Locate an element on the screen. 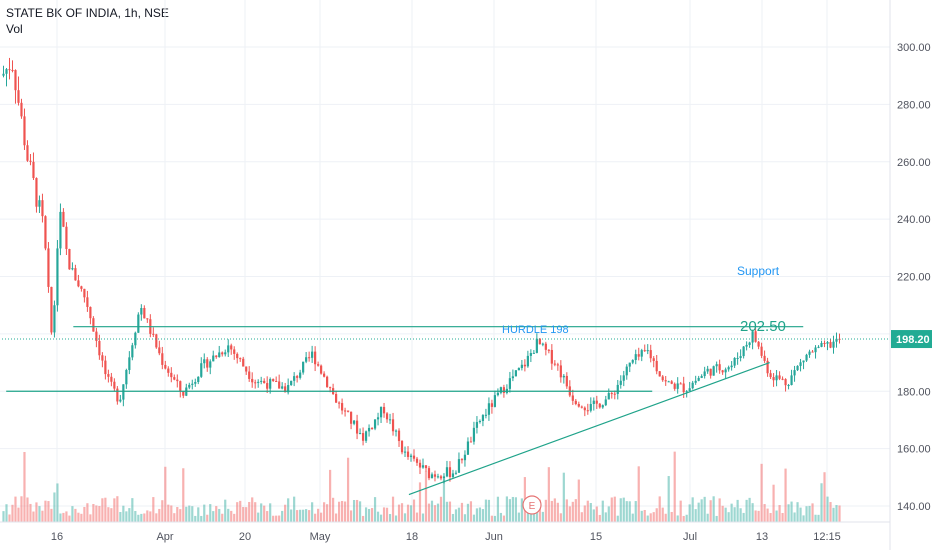 The height and width of the screenshot is (550, 932). y-tick-label: 300.00 is located at coordinates (914, 48).